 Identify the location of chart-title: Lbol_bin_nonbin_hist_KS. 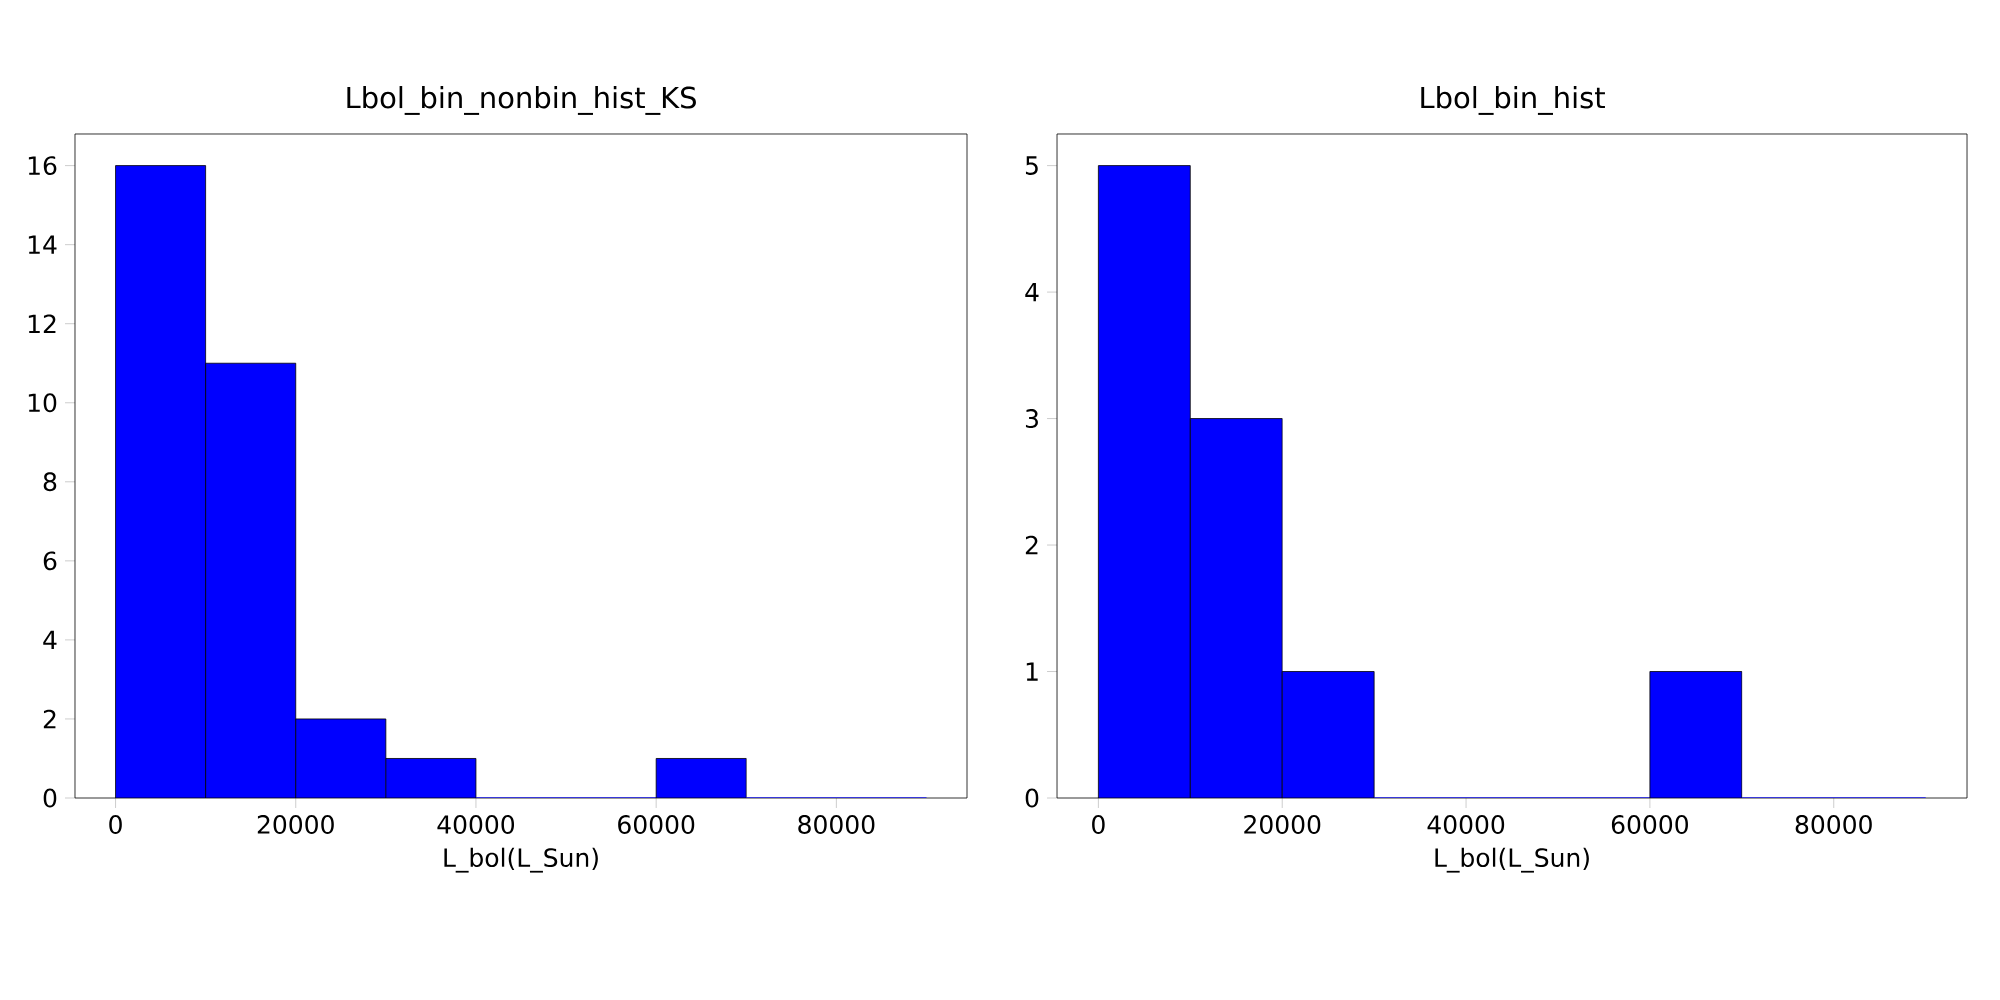
(521, 100).